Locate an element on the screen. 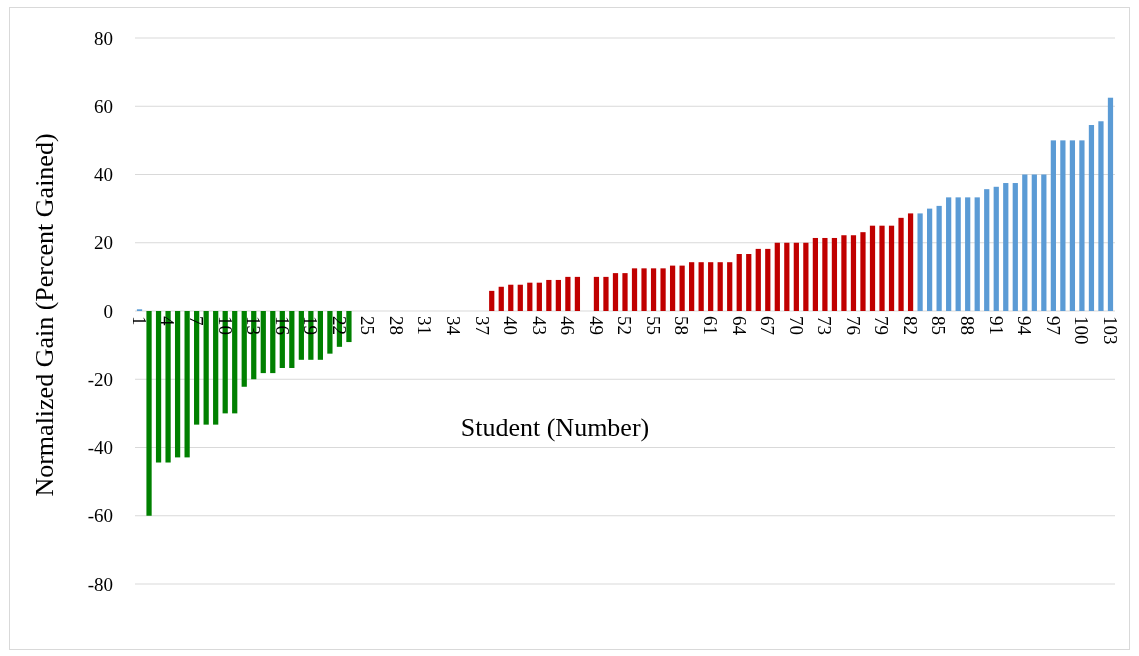  x-tick-label: 85 is located at coordinates (939, 325).